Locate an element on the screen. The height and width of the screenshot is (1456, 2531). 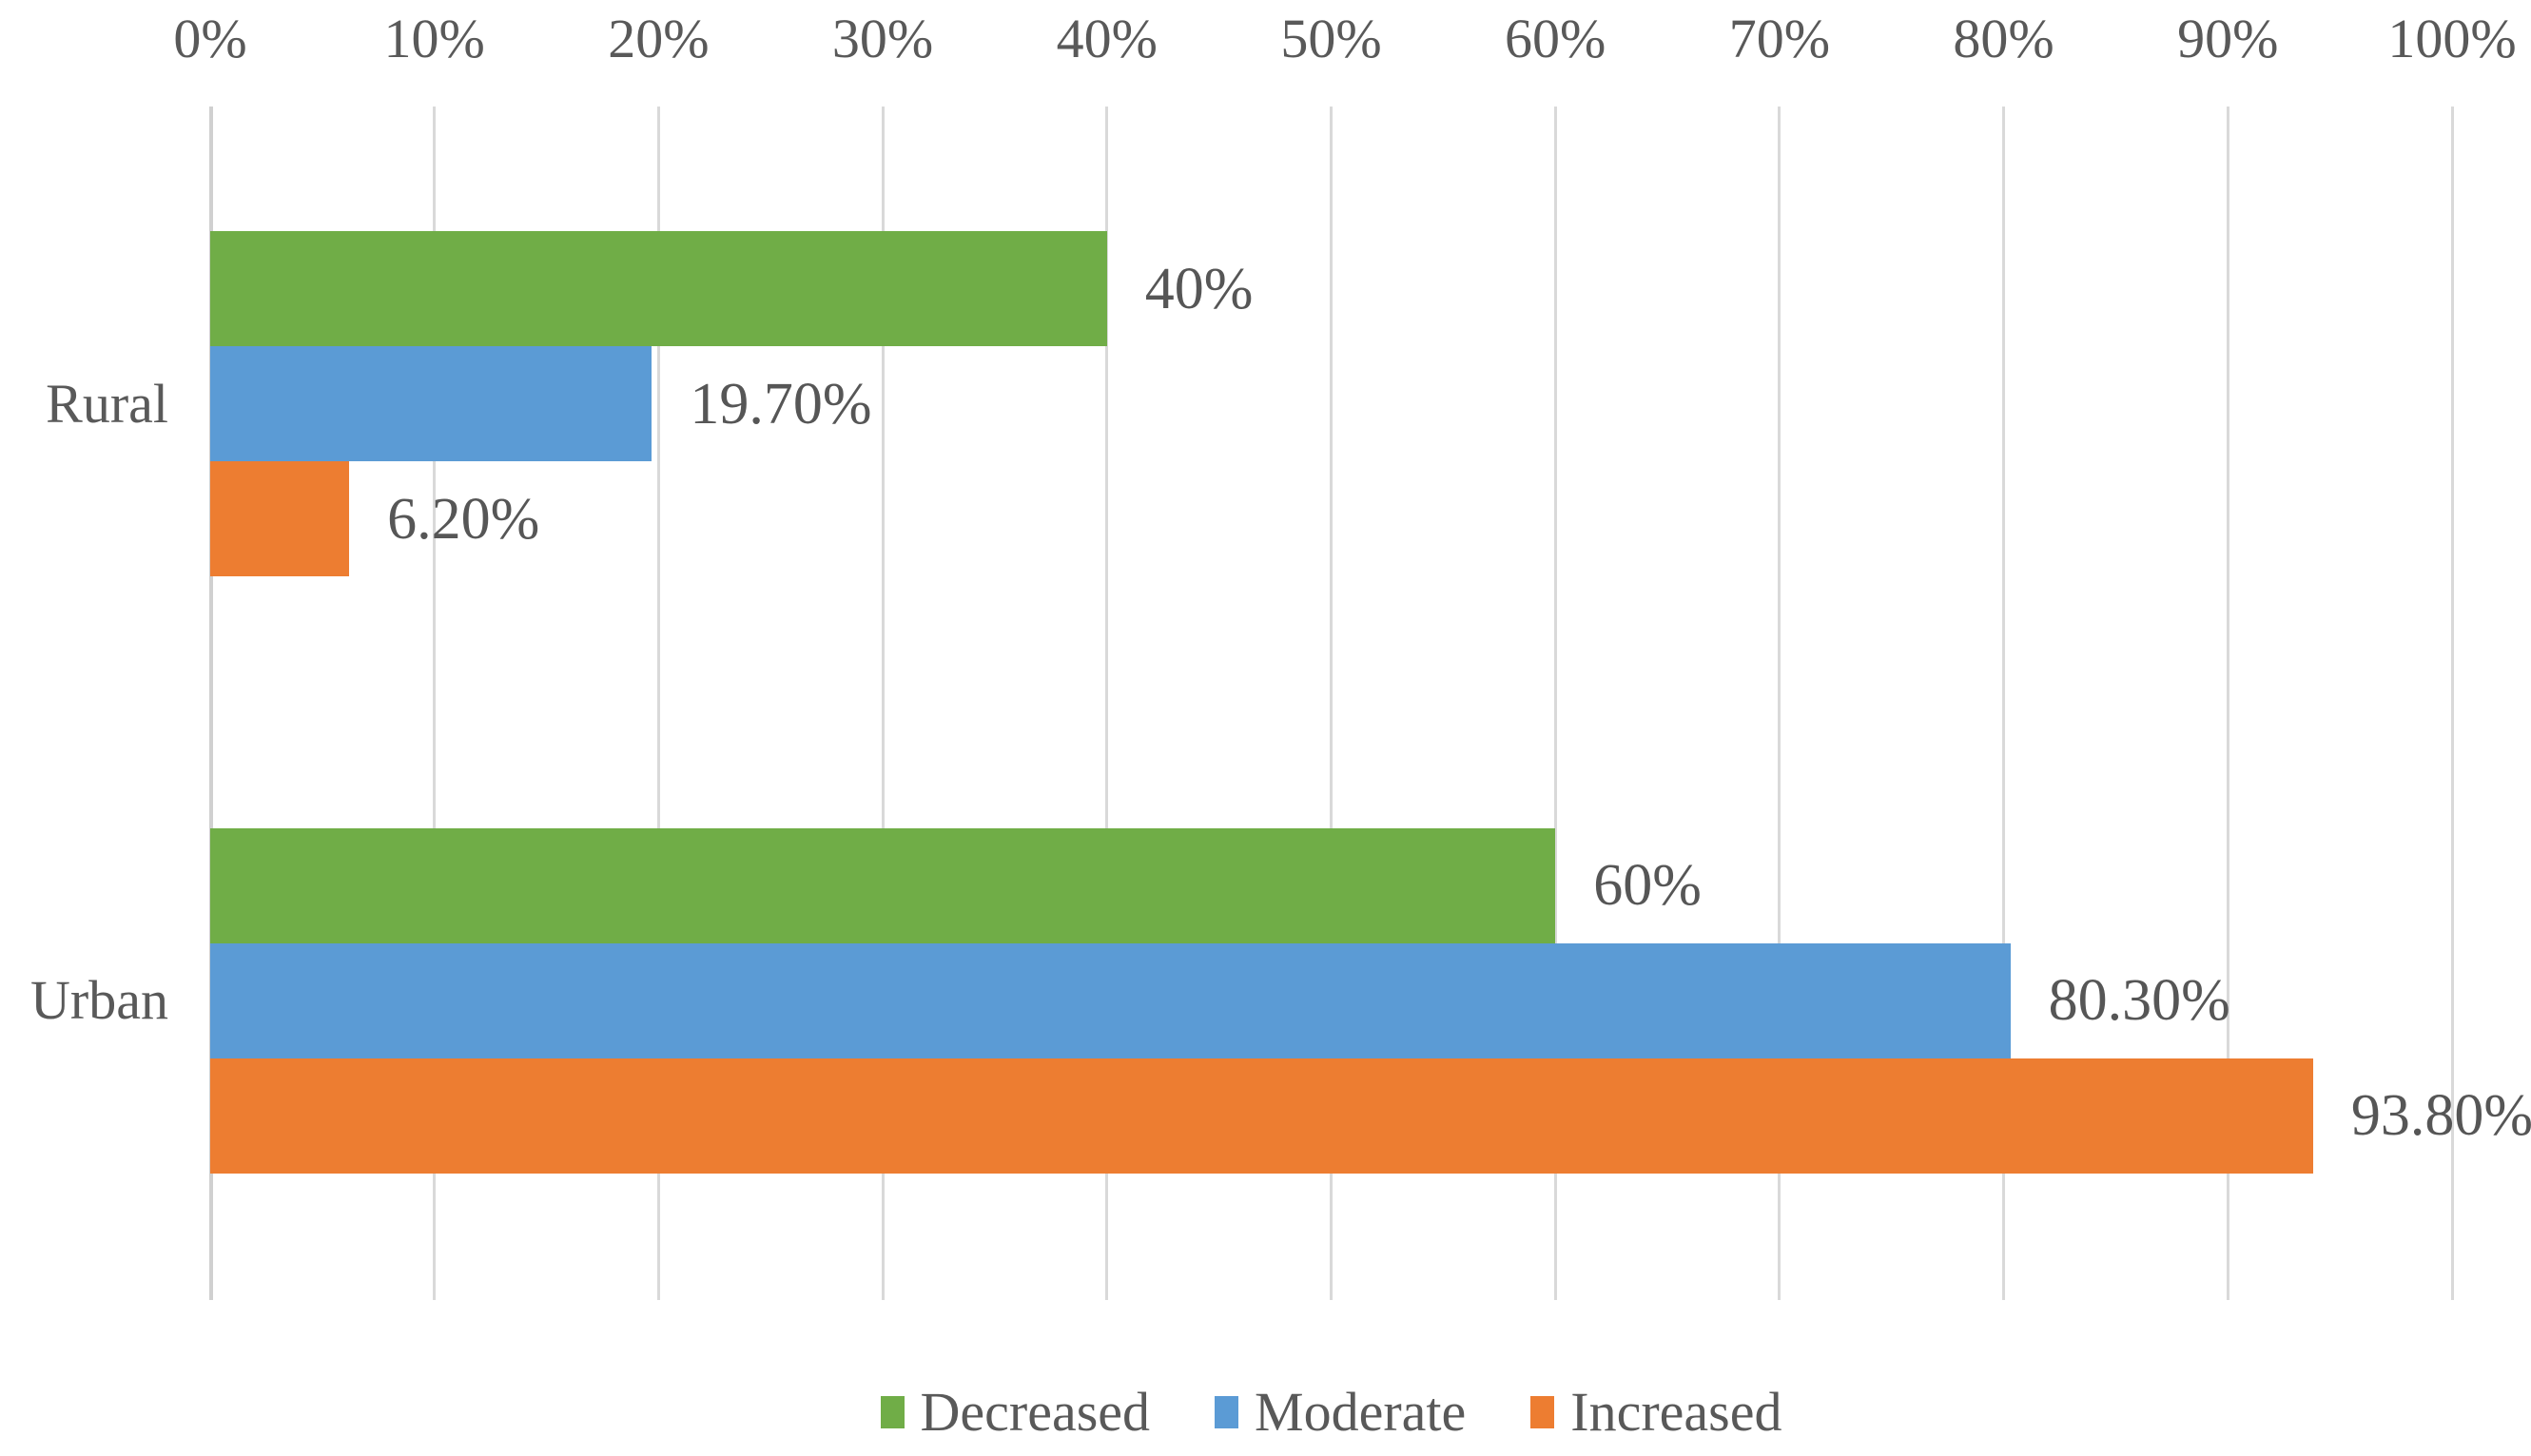
data-label-rural-decreased: 40% is located at coordinates (1199, 289).